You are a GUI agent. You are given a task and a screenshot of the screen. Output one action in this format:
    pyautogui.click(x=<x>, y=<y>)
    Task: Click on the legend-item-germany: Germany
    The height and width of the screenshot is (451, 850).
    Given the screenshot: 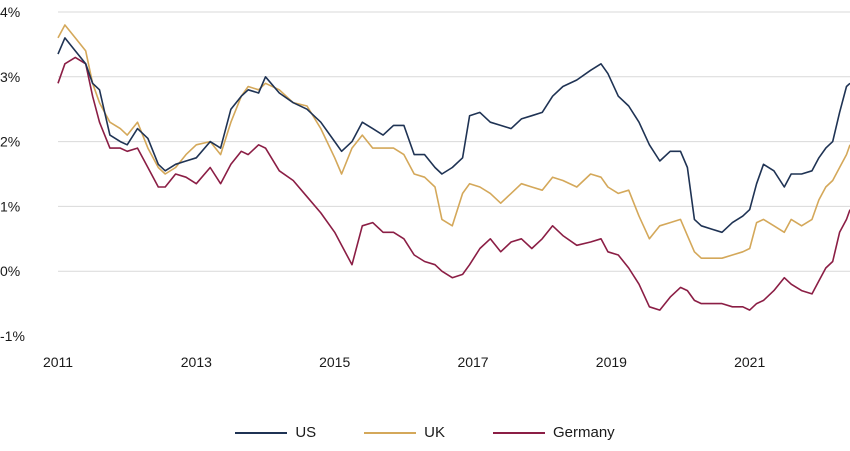 What is the action you would take?
    pyautogui.click(x=554, y=432)
    